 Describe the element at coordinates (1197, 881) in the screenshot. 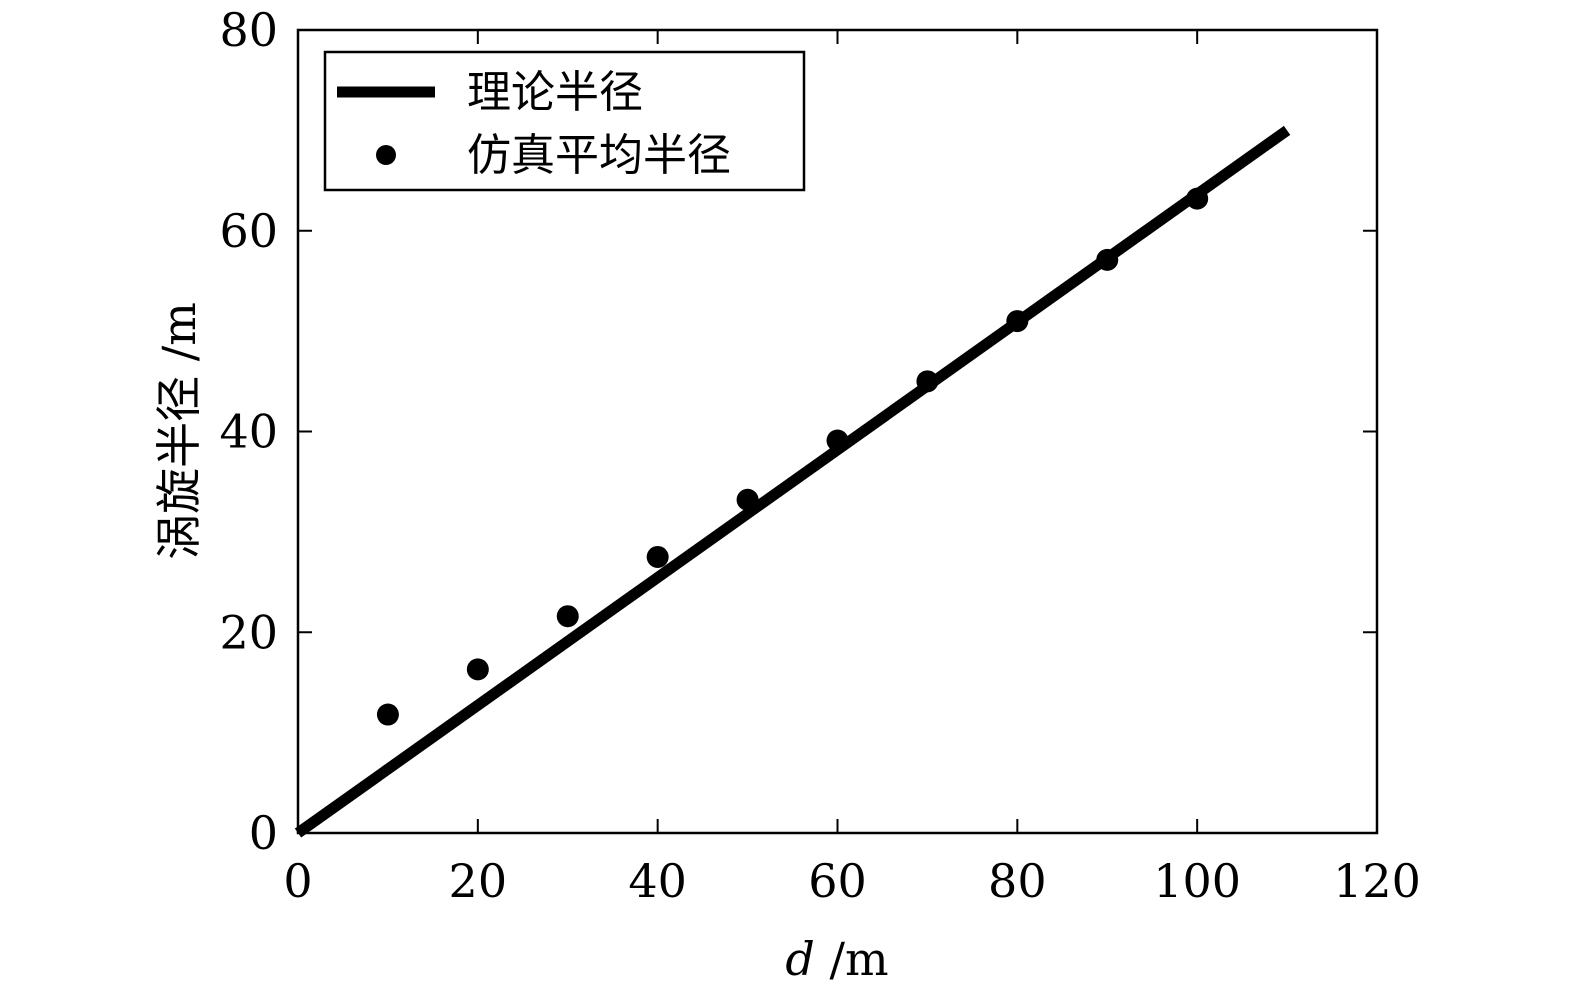

I see `x-tick-label: 100` at that location.